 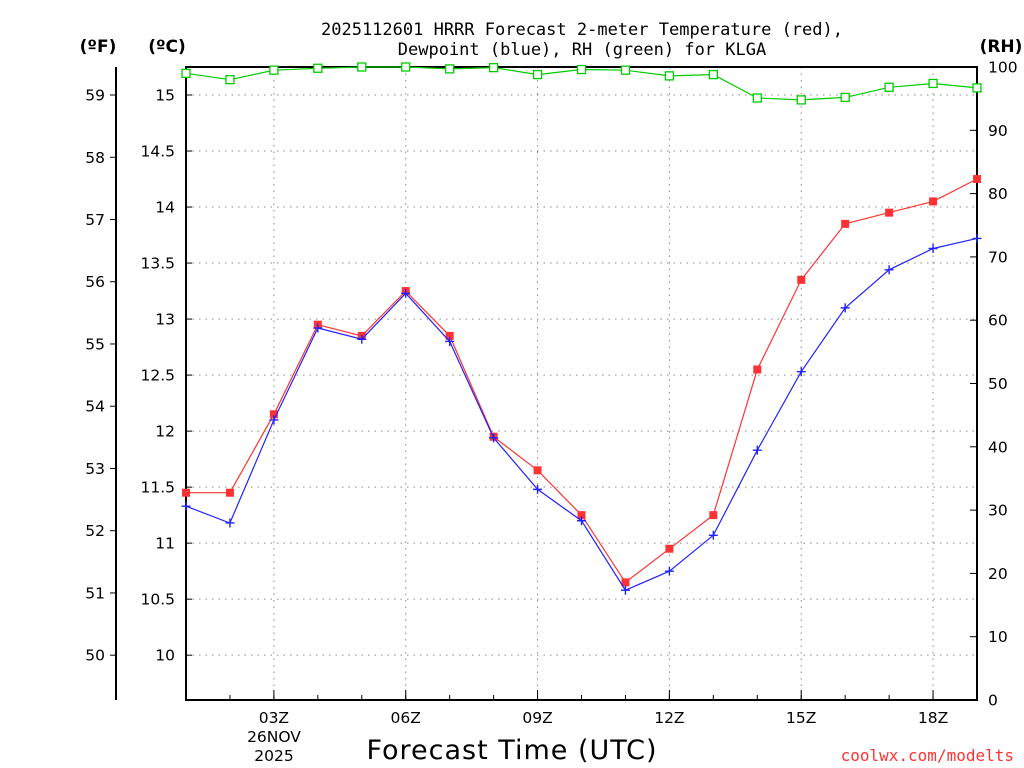 What do you see at coordinates (998, 131) in the screenshot?
I see `rh-tick-label: 90` at bounding box center [998, 131].